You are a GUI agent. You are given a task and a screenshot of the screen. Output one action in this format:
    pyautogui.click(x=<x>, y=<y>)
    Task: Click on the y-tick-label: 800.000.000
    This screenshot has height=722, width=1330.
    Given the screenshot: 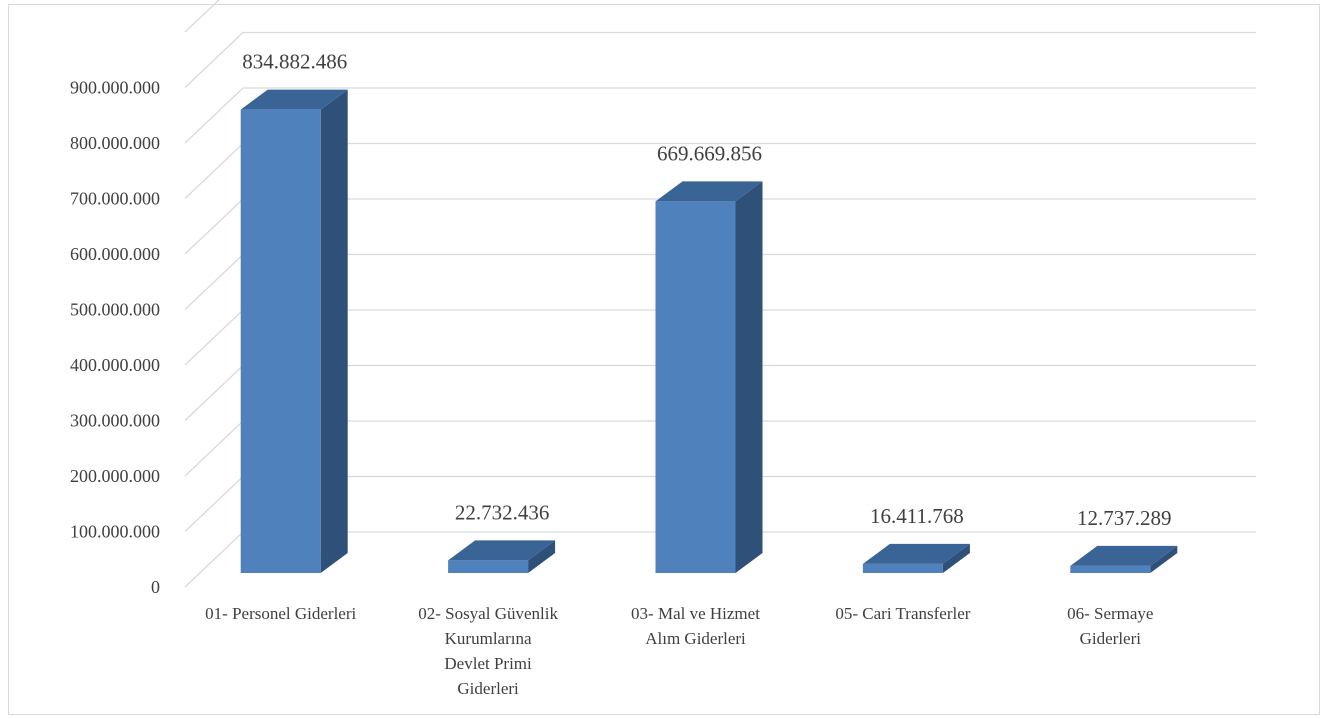 What is the action you would take?
    pyautogui.click(x=115, y=143)
    